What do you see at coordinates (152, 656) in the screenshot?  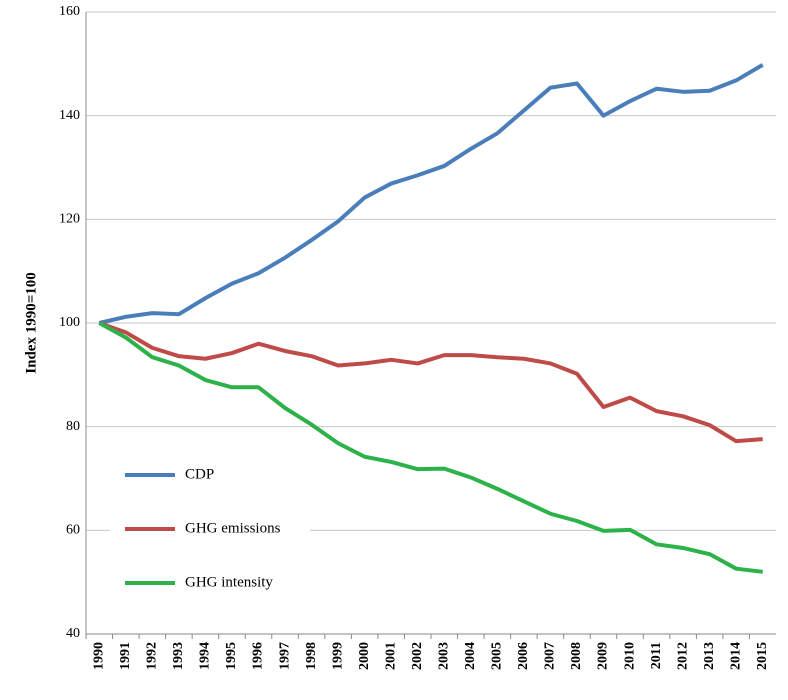 I see `x-tick-label: 1992` at bounding box center [152, 656].